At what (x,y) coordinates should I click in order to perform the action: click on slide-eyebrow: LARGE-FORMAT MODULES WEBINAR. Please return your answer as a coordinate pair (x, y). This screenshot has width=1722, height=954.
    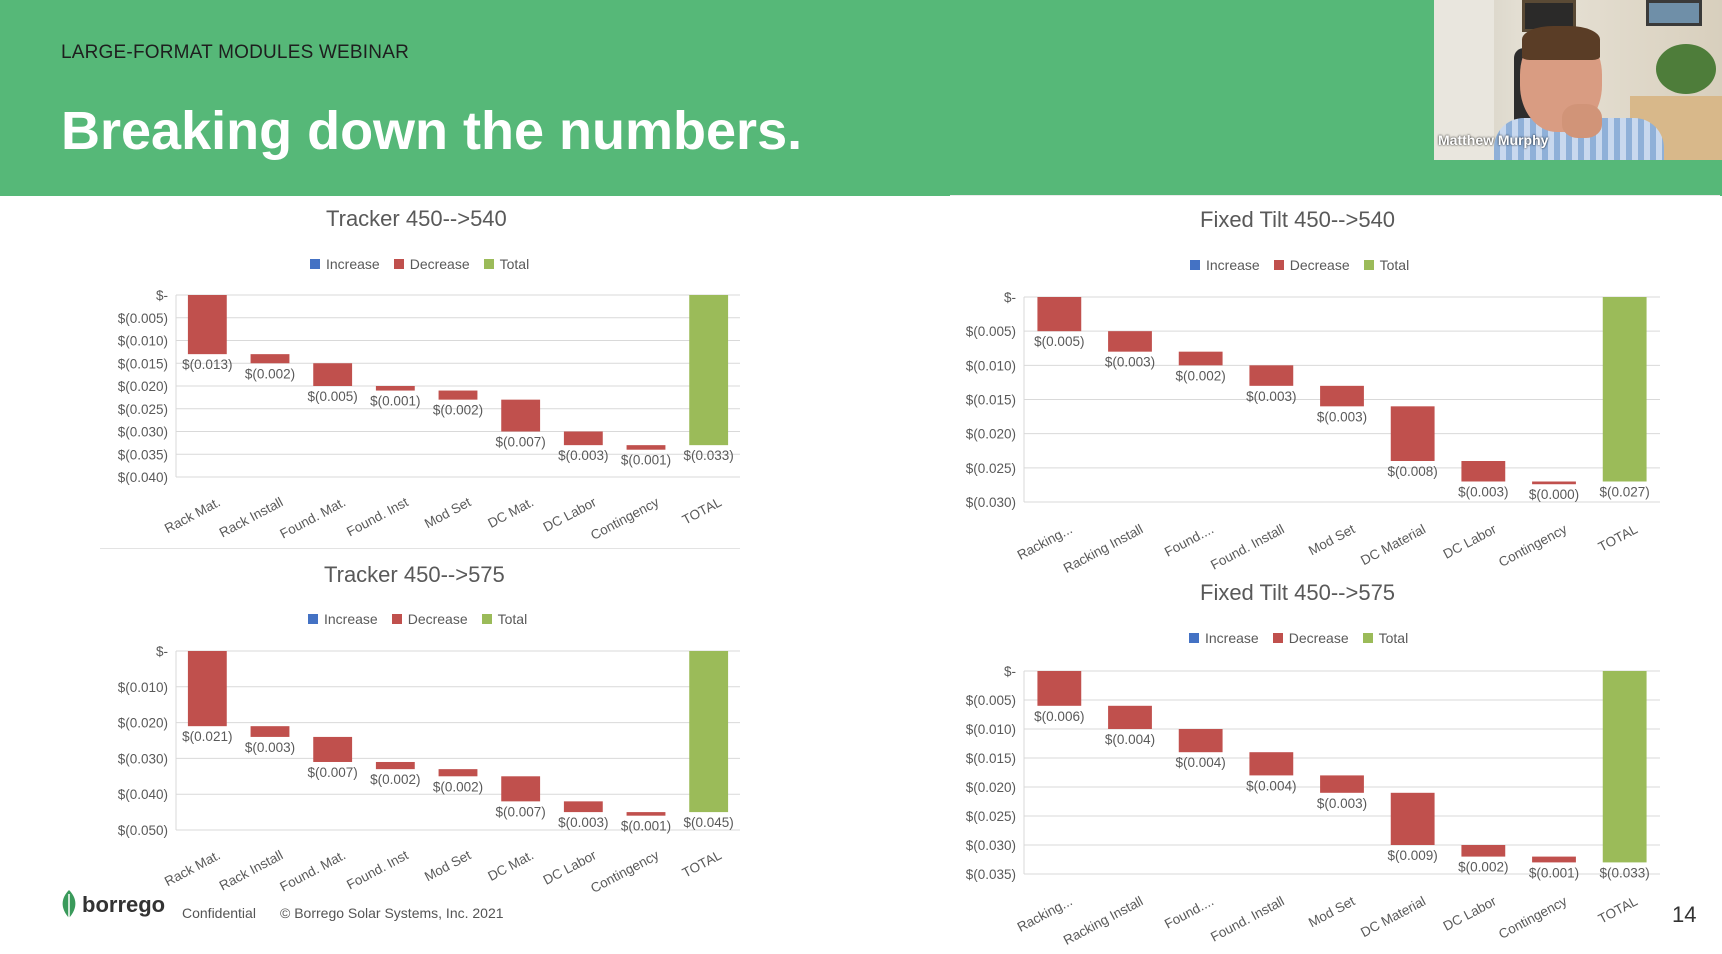
    Looking at the image, I should click on (235, 52).